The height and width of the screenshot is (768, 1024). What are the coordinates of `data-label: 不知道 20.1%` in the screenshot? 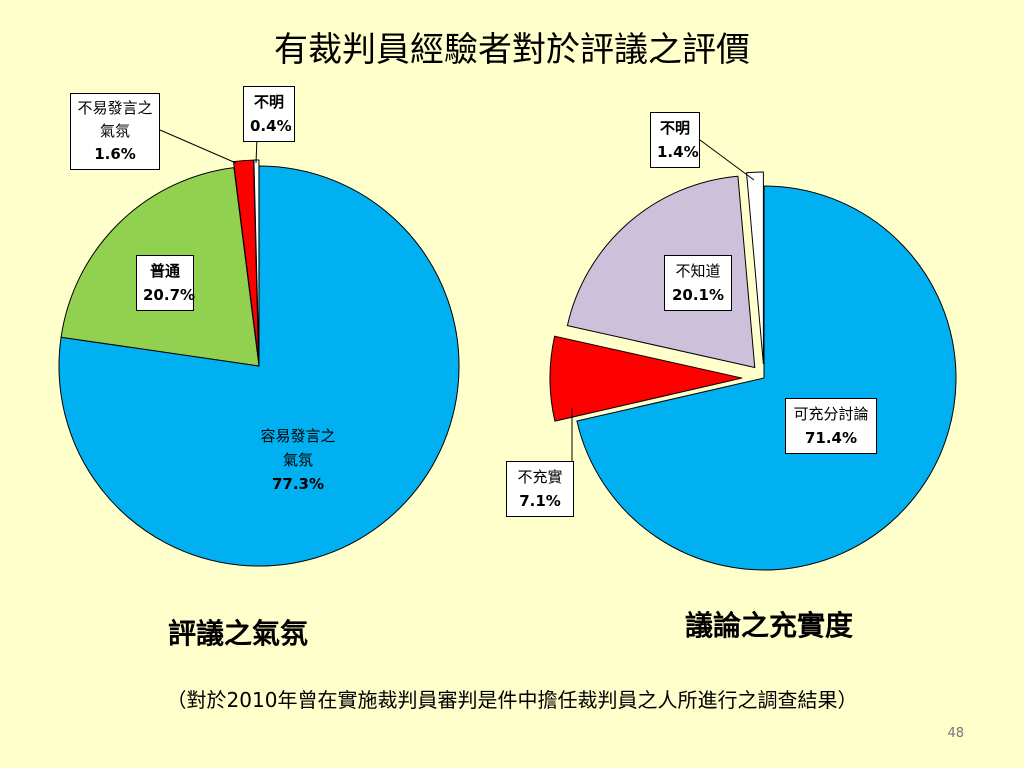 It's located at (698, 283).